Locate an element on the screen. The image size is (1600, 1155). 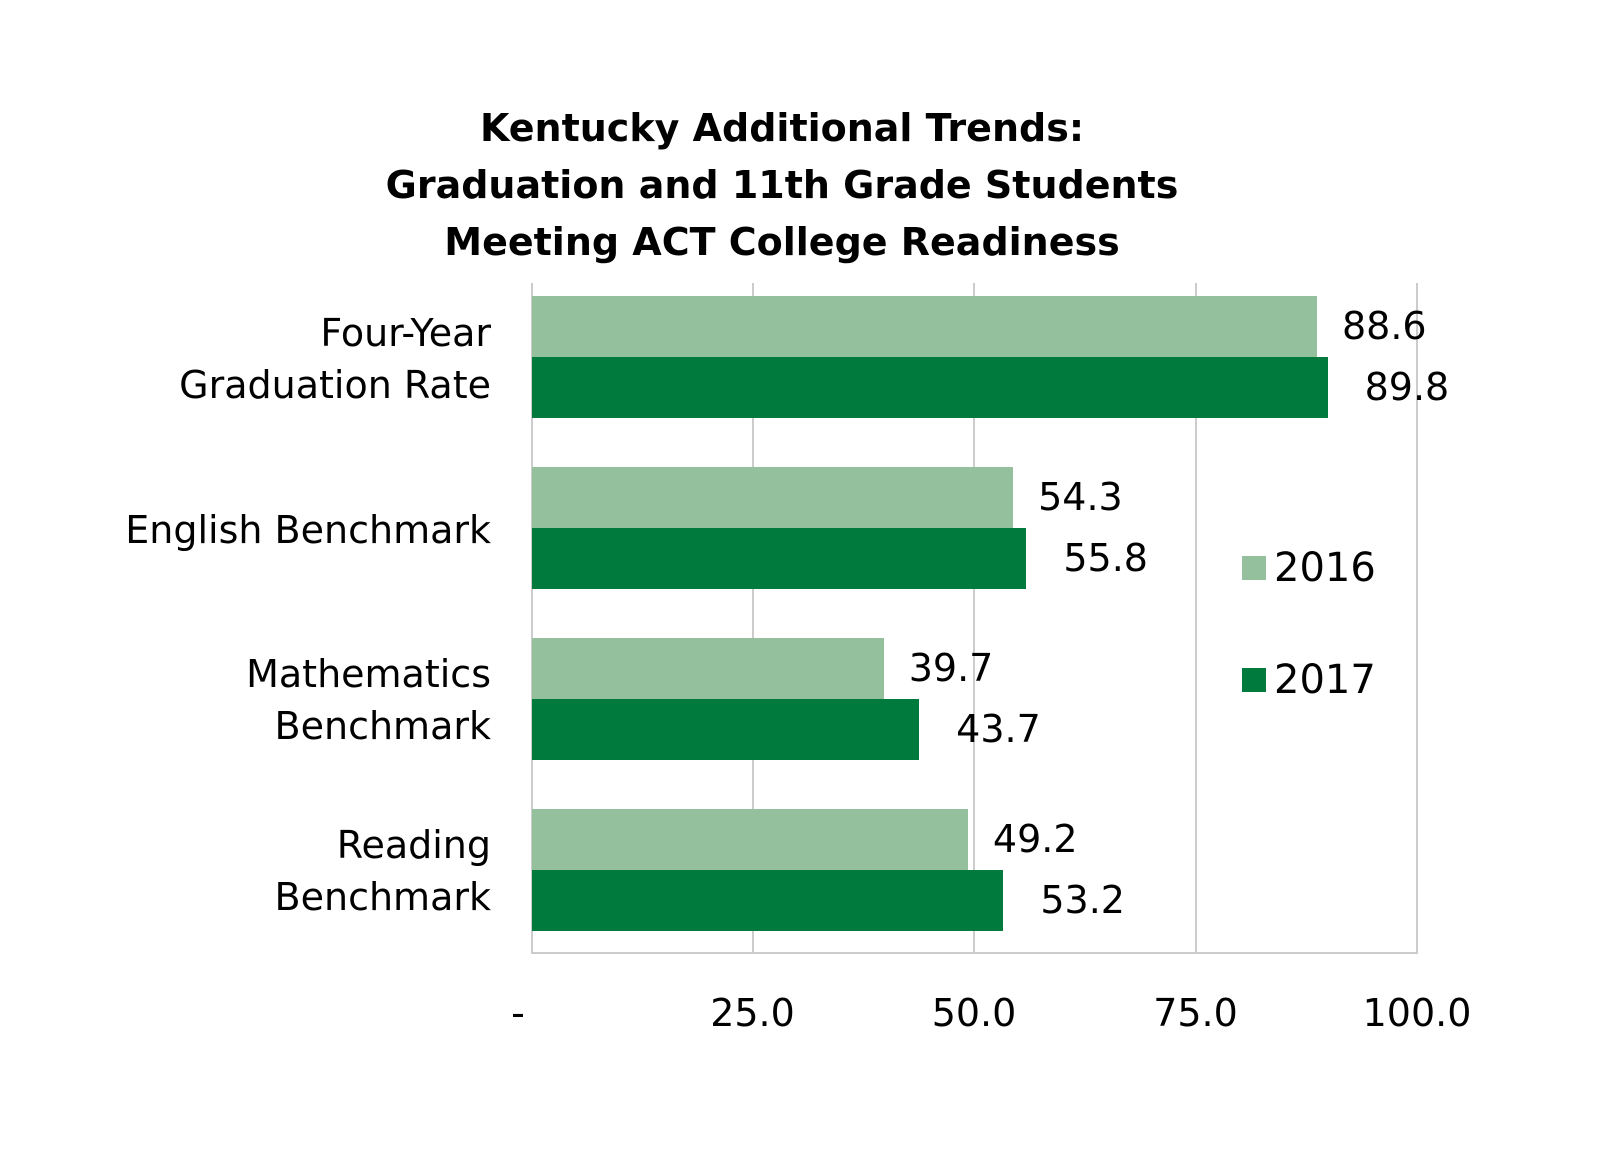
y-axis-line is located at coordinates (532, 618).